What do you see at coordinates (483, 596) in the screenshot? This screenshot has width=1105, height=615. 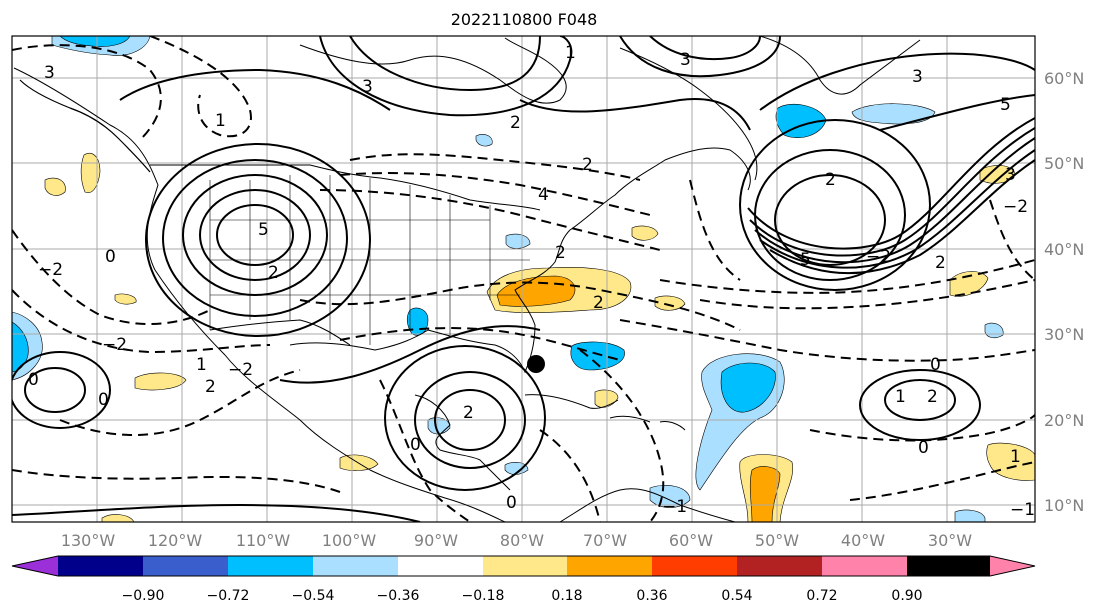 I see `colorbar-label: −0.18` at bounding box center [483, 596].